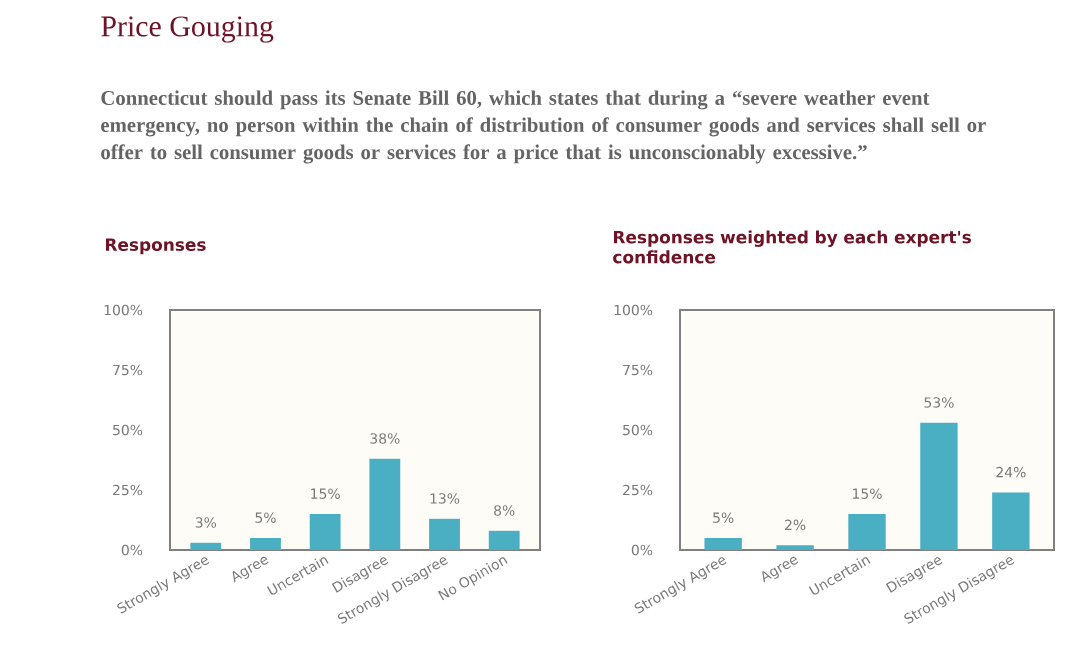 The width and height of the screenshot is (1080, 668). What do you see at coordinates (543, 127) in the screenshot?
I see `text: Connecticut should pass its Senate Bill 60, which states that during a “severe weather event emergency, no person within the chain of distribution of consumer goods and services shall sell or offer to sell consumer goods or services for a price that is unconscionably excessive.”` at bounding box center [543, 127].